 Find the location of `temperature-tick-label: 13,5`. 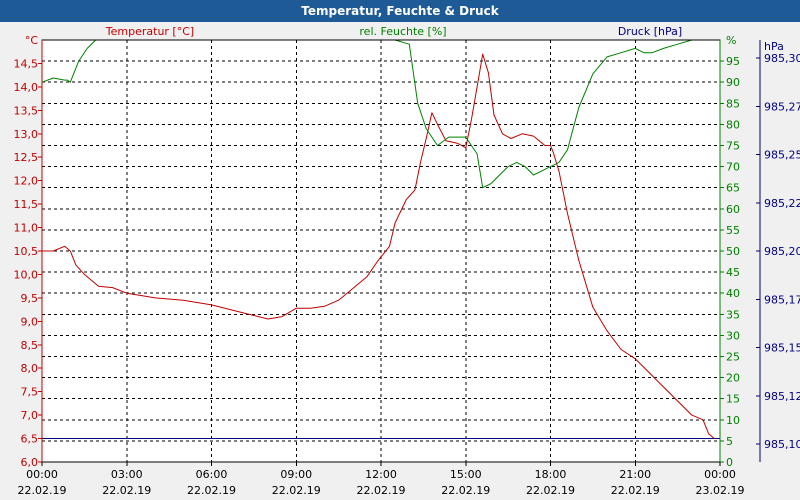

temperature-tick-label: 13,5 is located at coordinates (26, 110).